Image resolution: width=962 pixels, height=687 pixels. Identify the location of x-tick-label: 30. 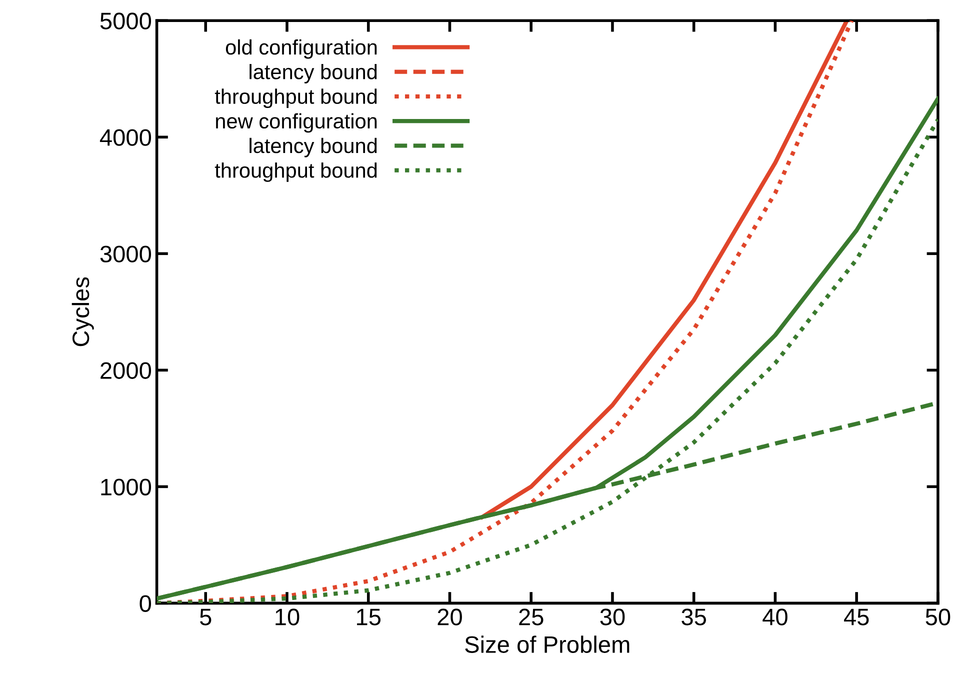
(612, 617).